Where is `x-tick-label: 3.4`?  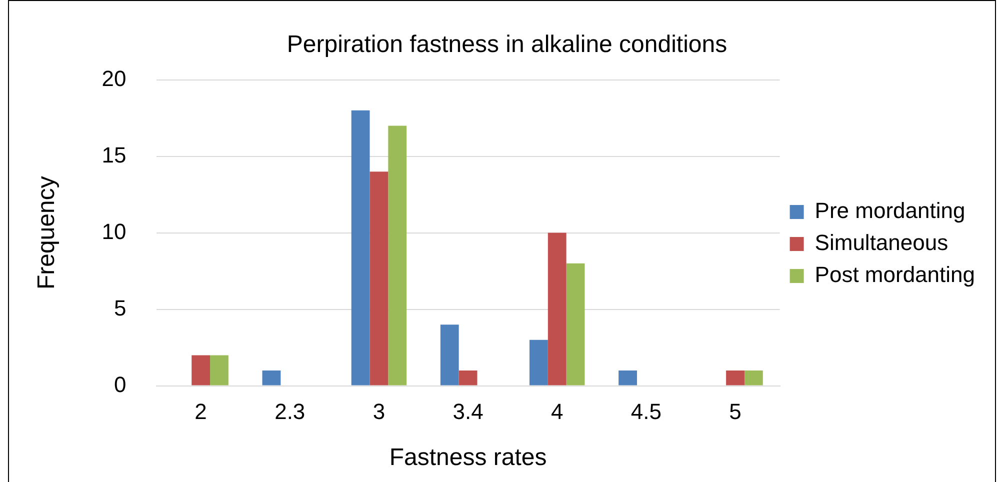 x-tick-label: 3.4 is located at coordinates (468, 411).